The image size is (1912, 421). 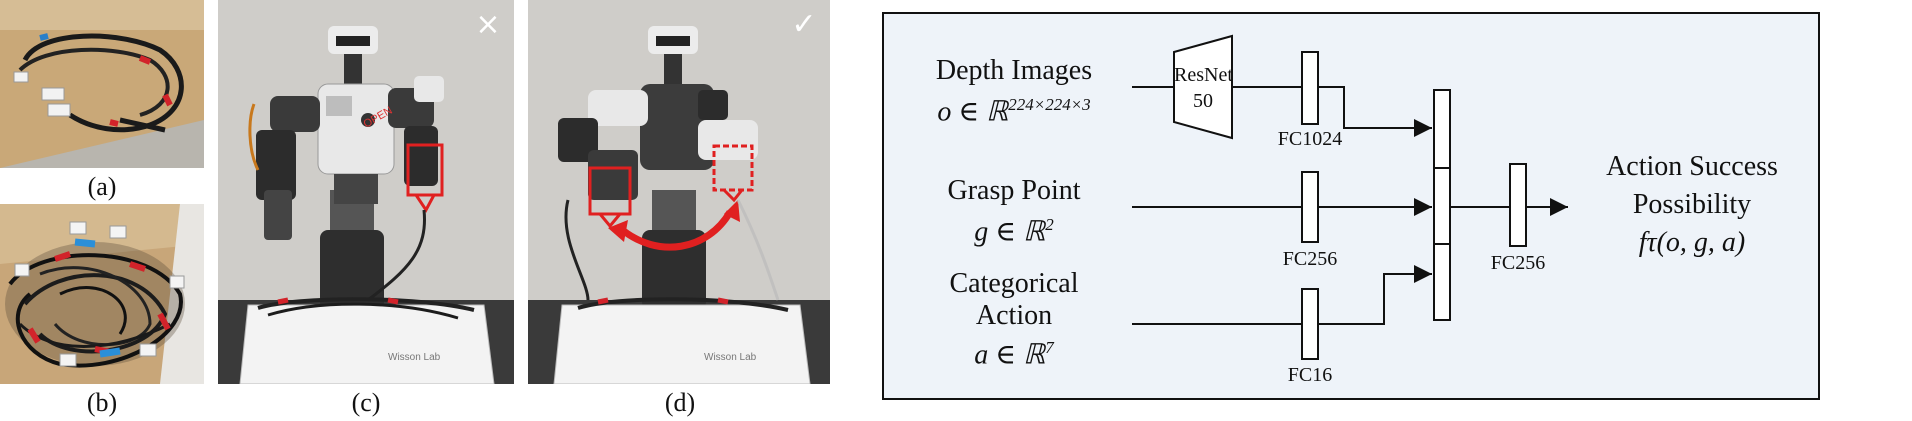 I want to click on fc1024-label: FC1024, so click(x=1310, y=139).